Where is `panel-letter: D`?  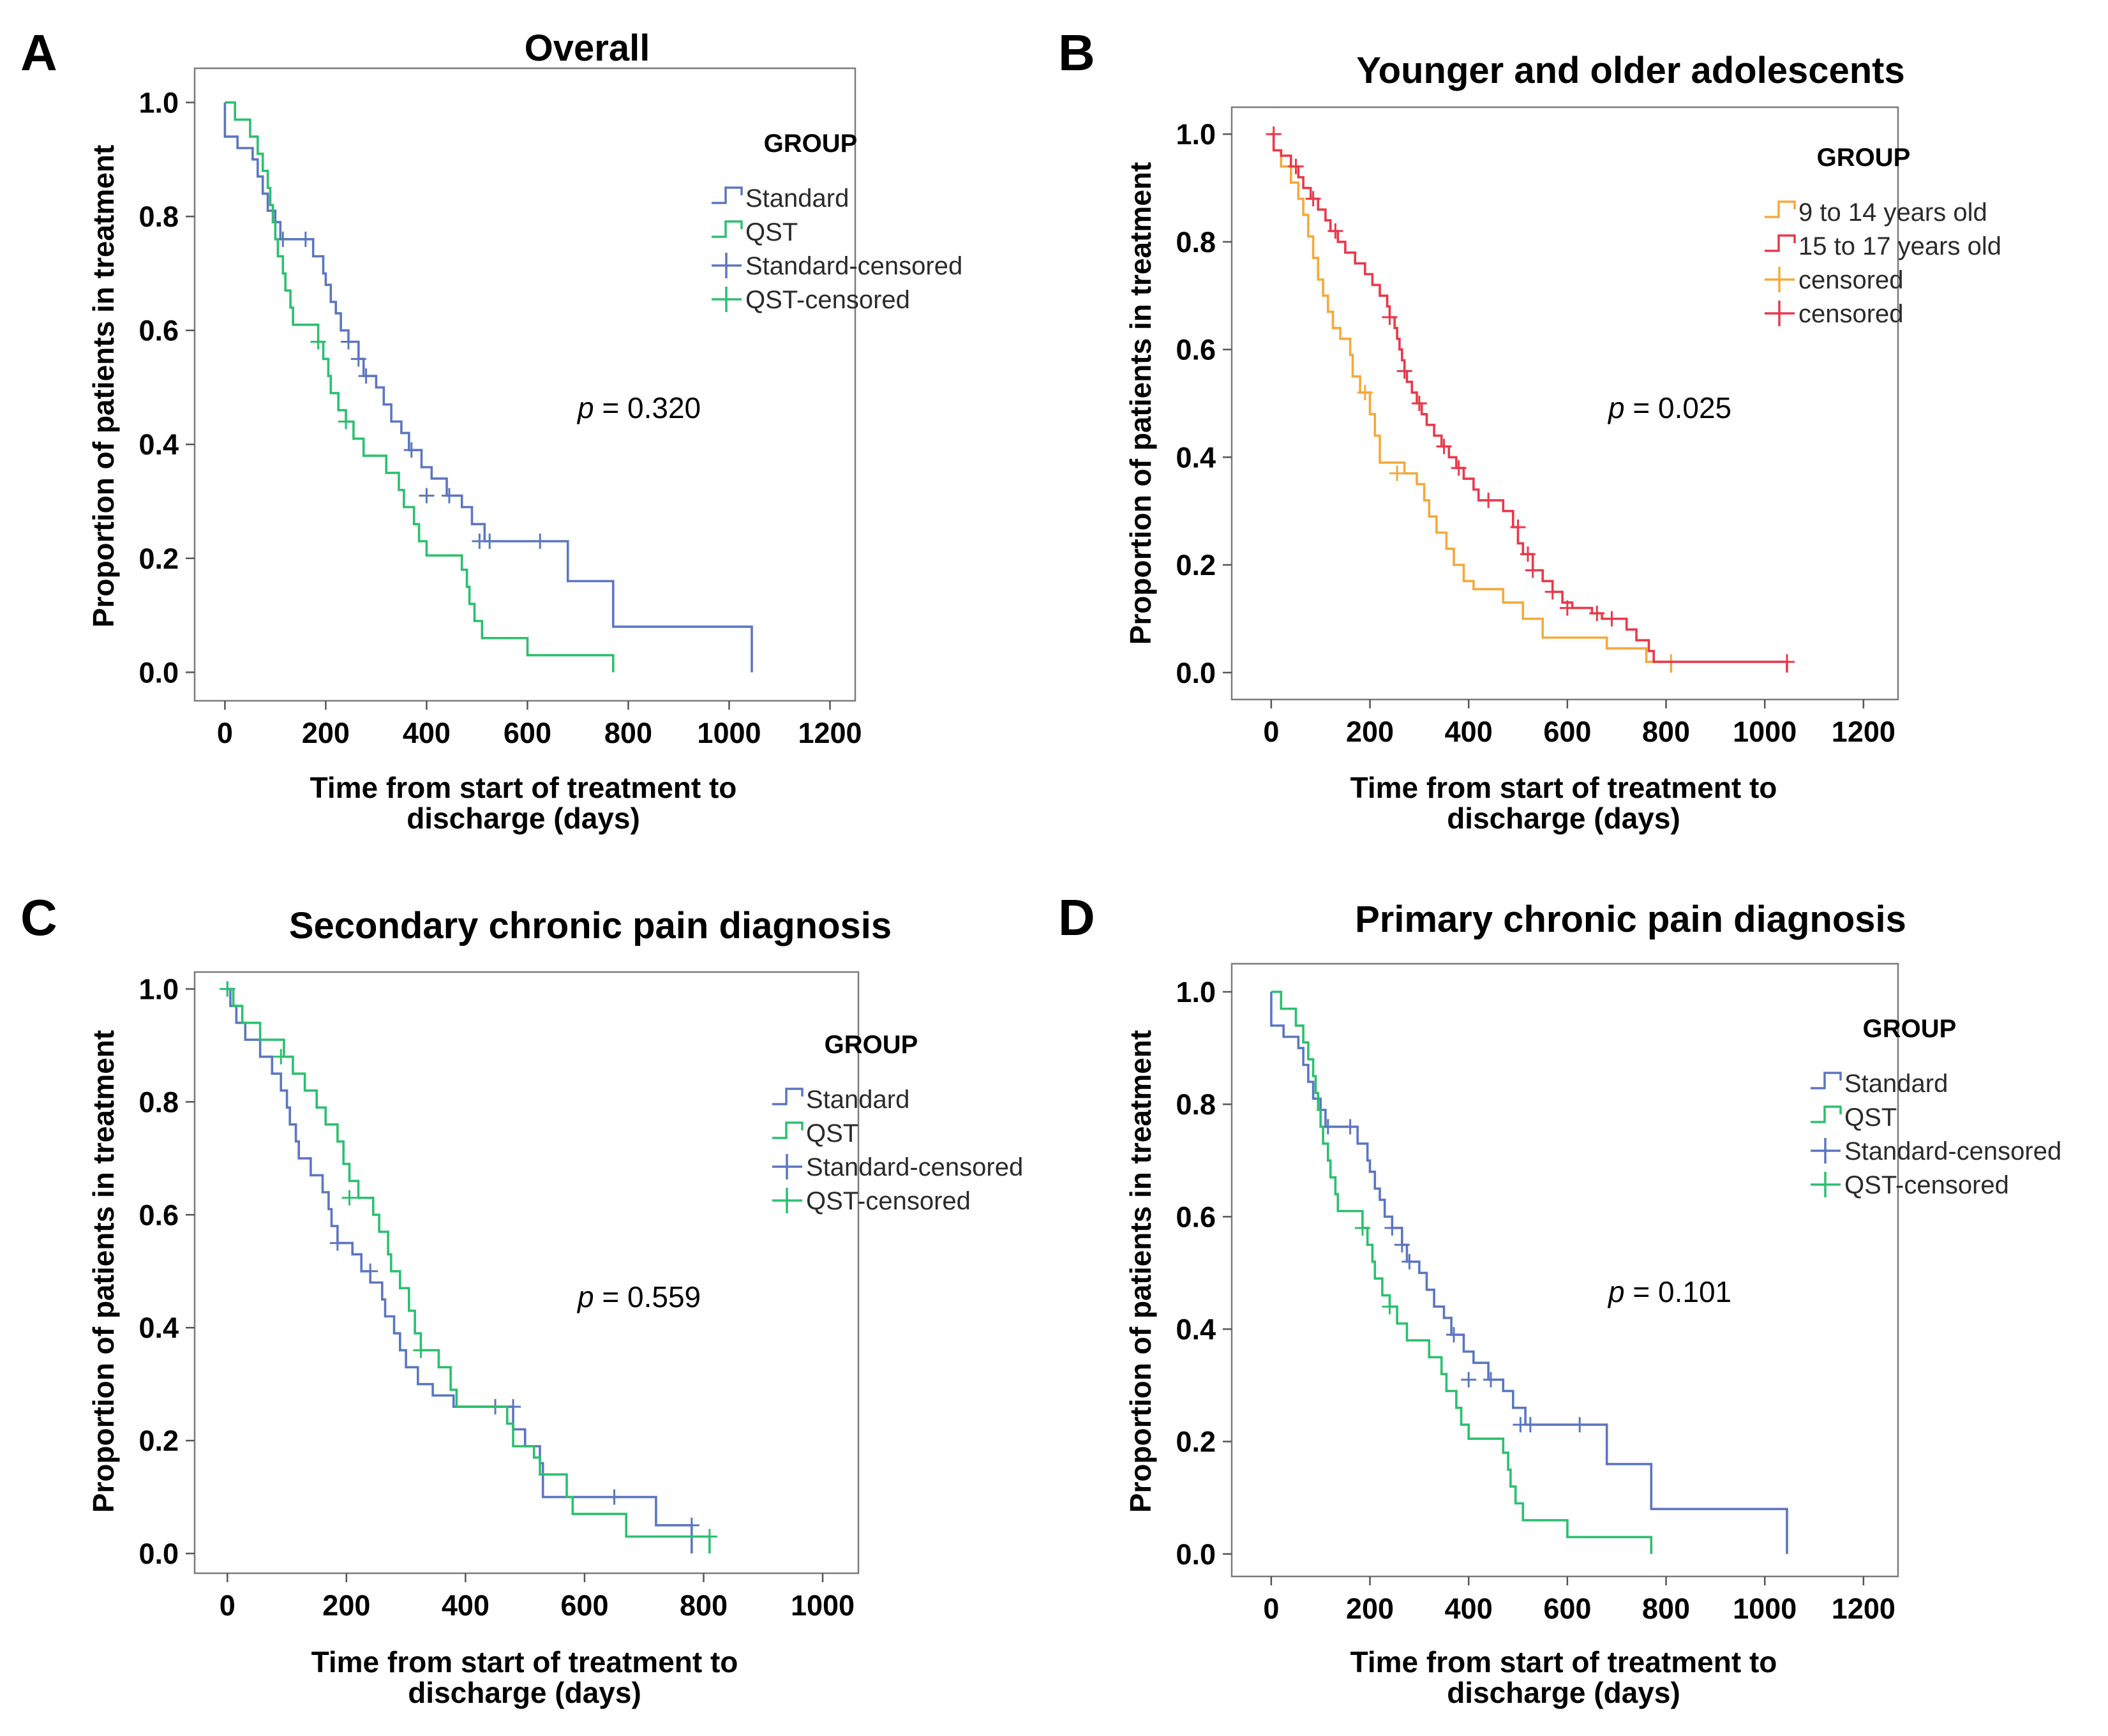
panel-letter: D is located at coordinates (1076, 917).